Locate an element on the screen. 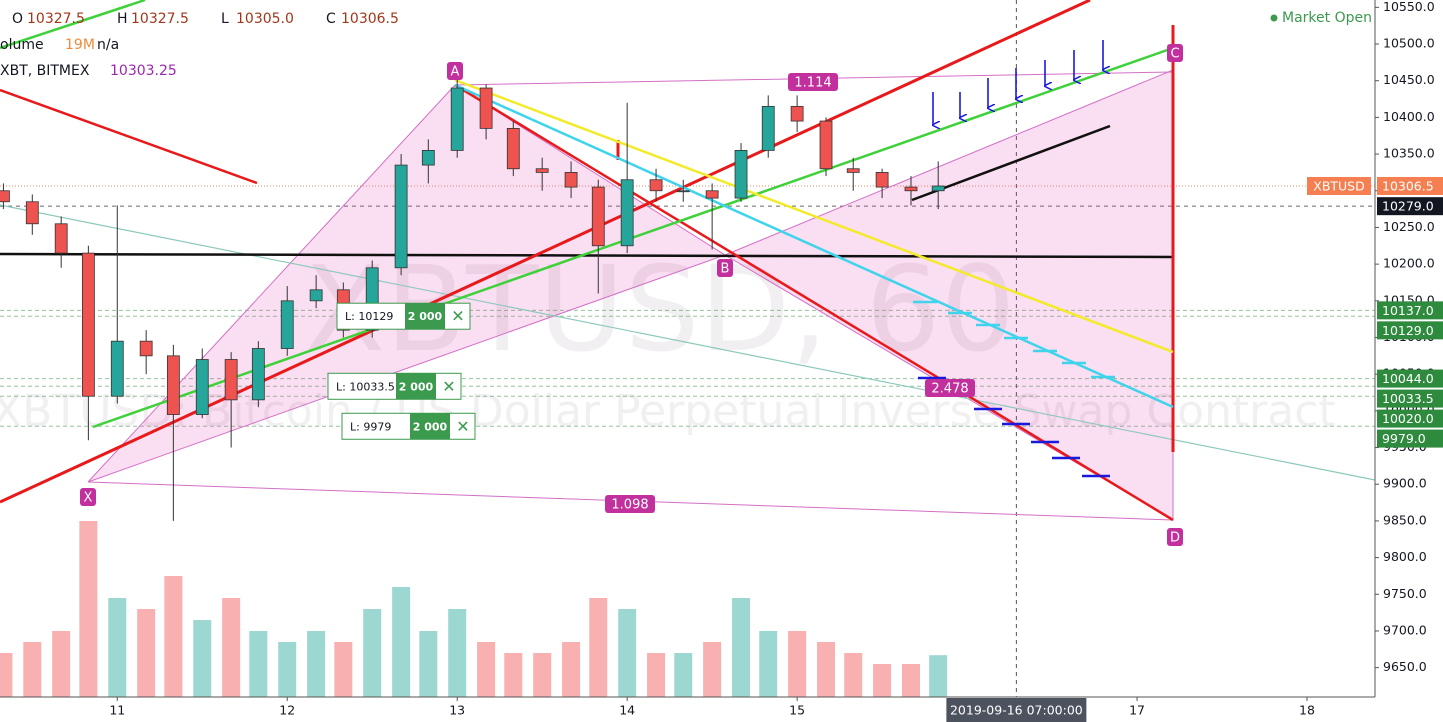 Image resolution: width=1443 pixels, height=722 pixels. order-qty: 2 000 is located at coordinates (430, 426).